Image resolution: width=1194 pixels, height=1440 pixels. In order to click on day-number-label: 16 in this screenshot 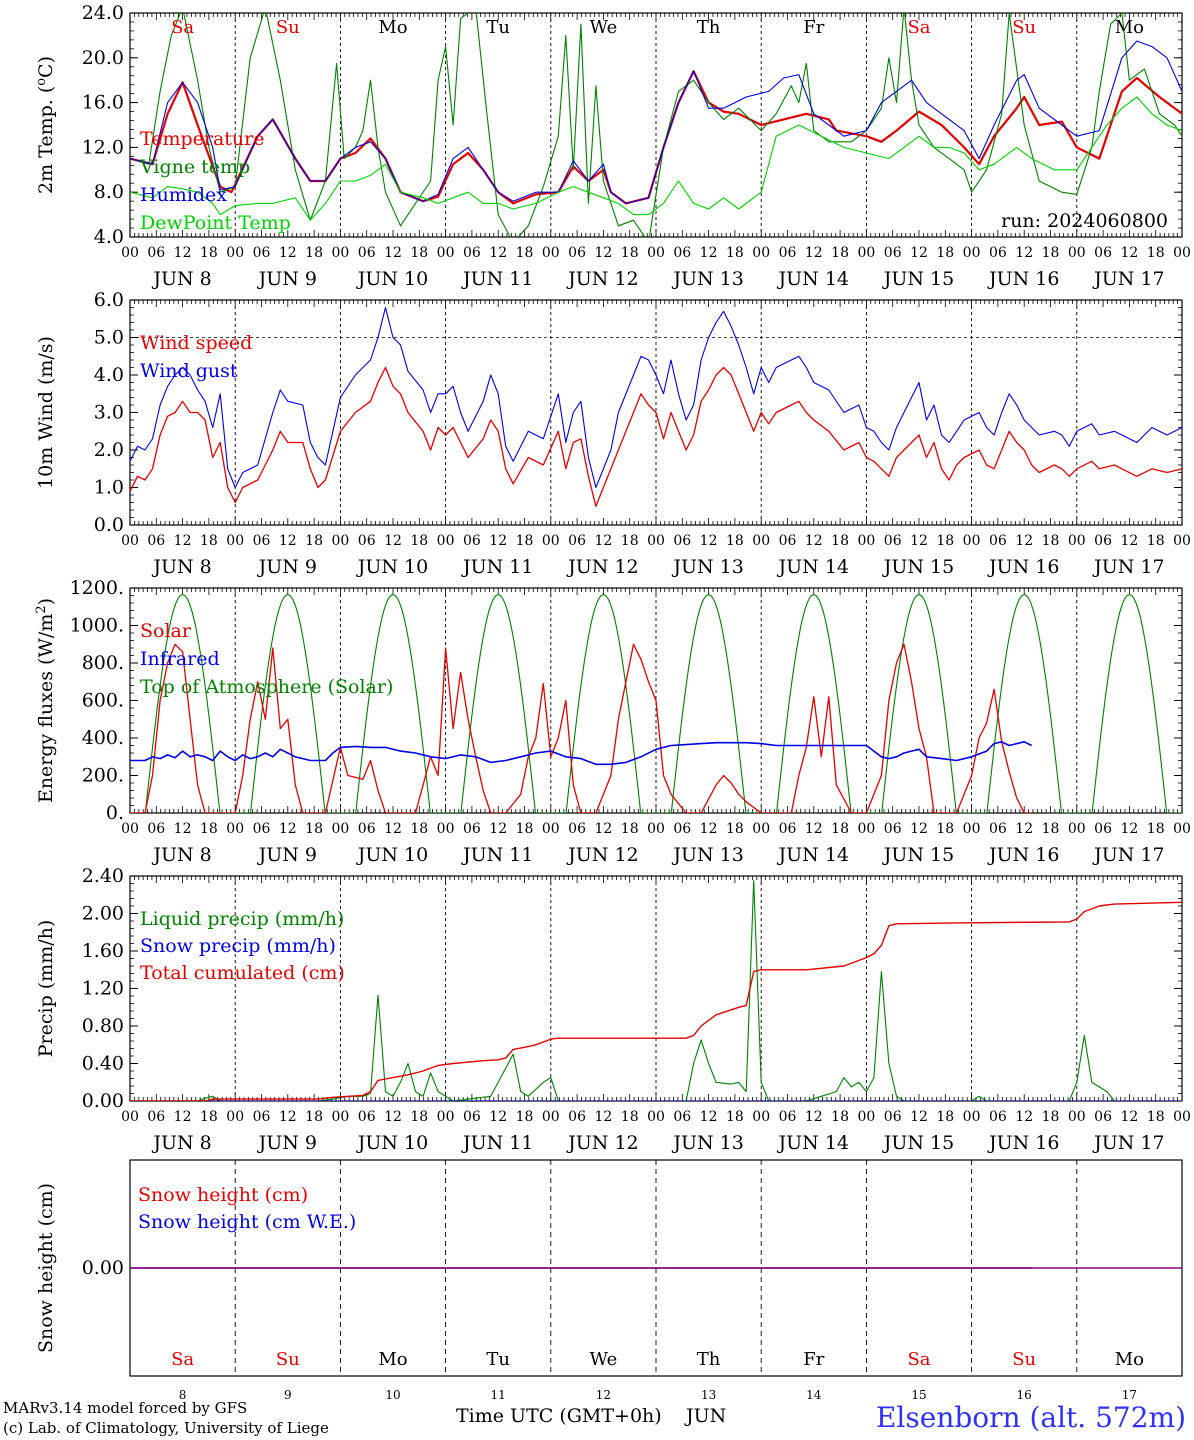, I will do `click(1024, 1395)`.